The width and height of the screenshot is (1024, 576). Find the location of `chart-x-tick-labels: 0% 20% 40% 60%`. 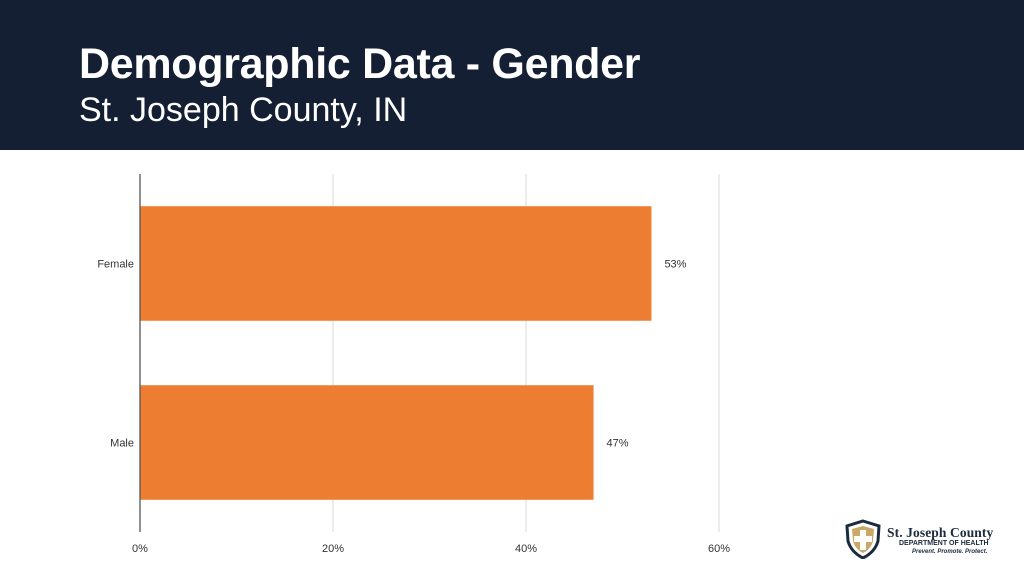

chart-x-tick-labels: 0% 20% 40% 60% is located at coordinates (431, 549).